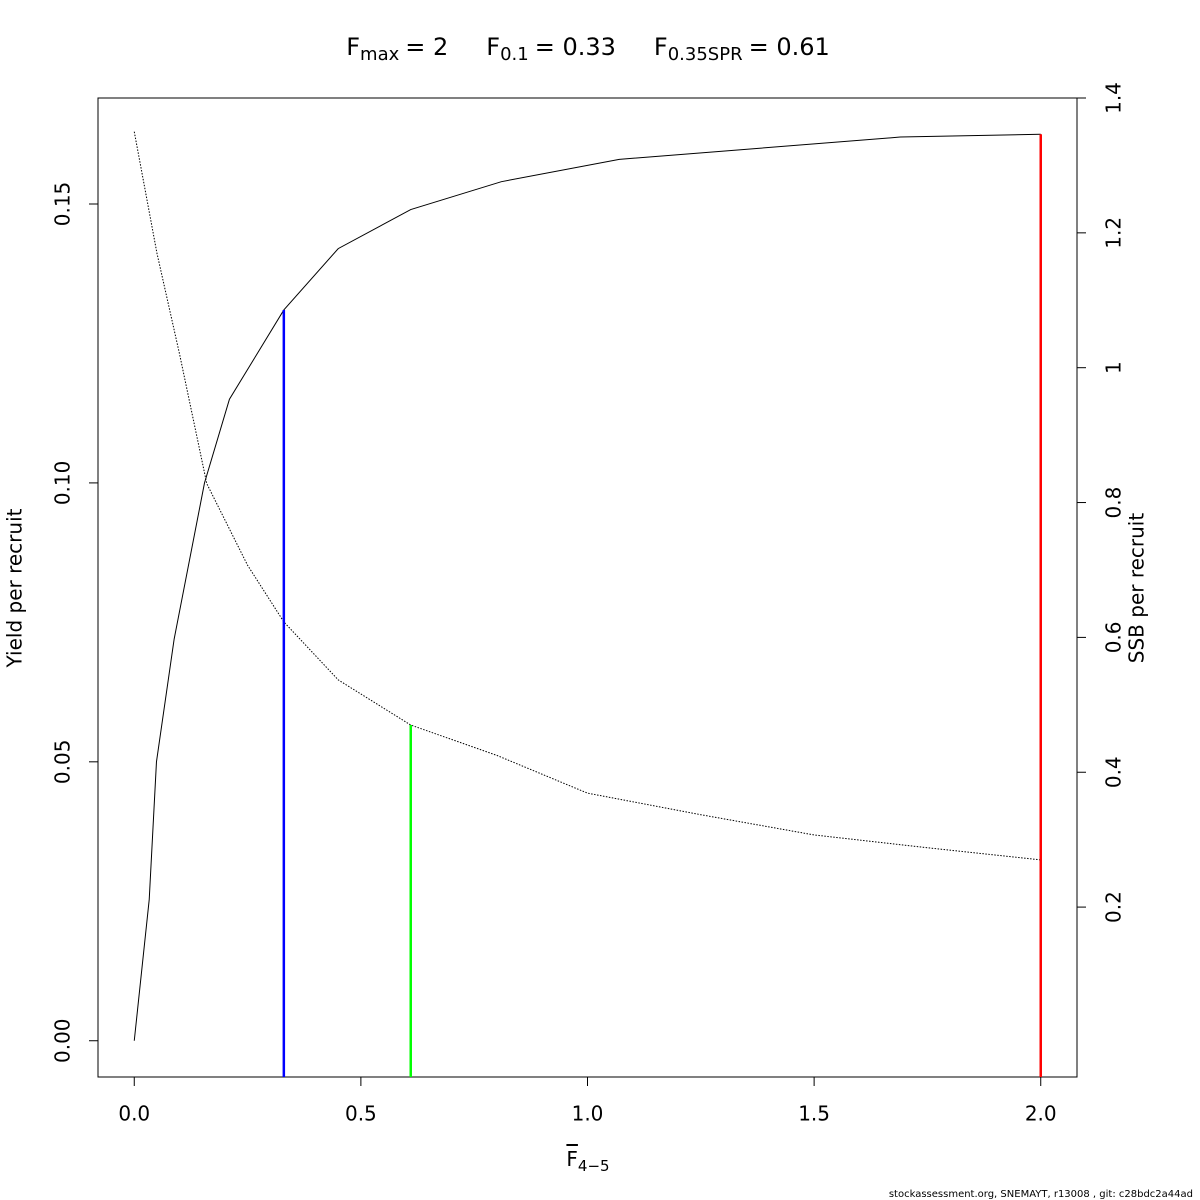 This screenshot has width=1200, height=1200. What do you see at coordinates (1114, 98) in the screenshot?
I see `y2-tick-label: 1.4` at bounding box center [1114, 98].